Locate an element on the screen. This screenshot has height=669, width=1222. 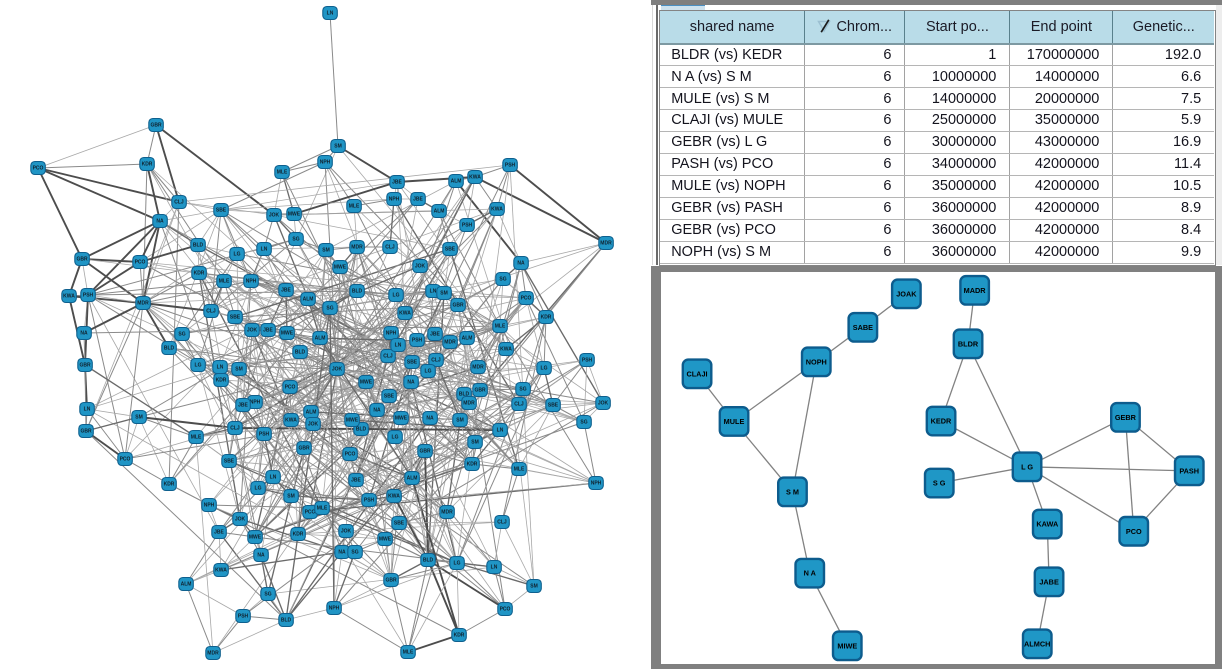
svg-text: SBE is located at coordinates (450, 250).